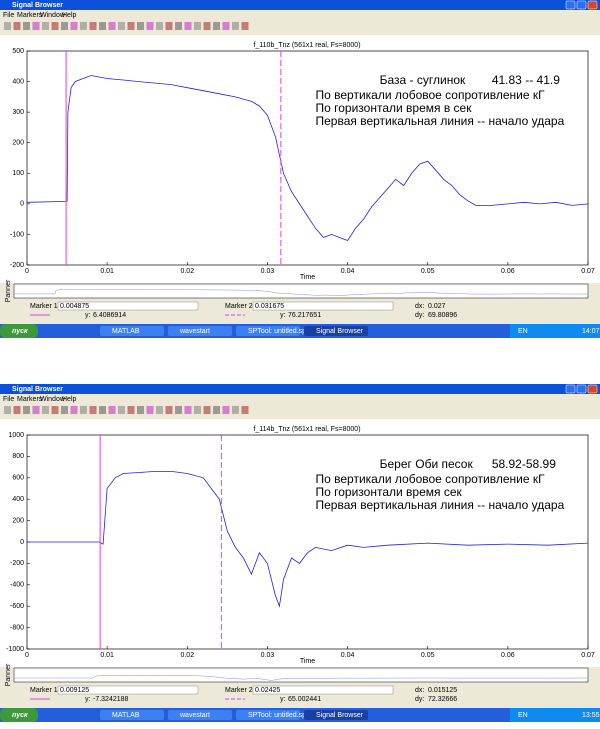  What do you see at coordinates (18, 81) in the screenshot?
I see `y-tick-label: 400` at bounding box center [18, 81].